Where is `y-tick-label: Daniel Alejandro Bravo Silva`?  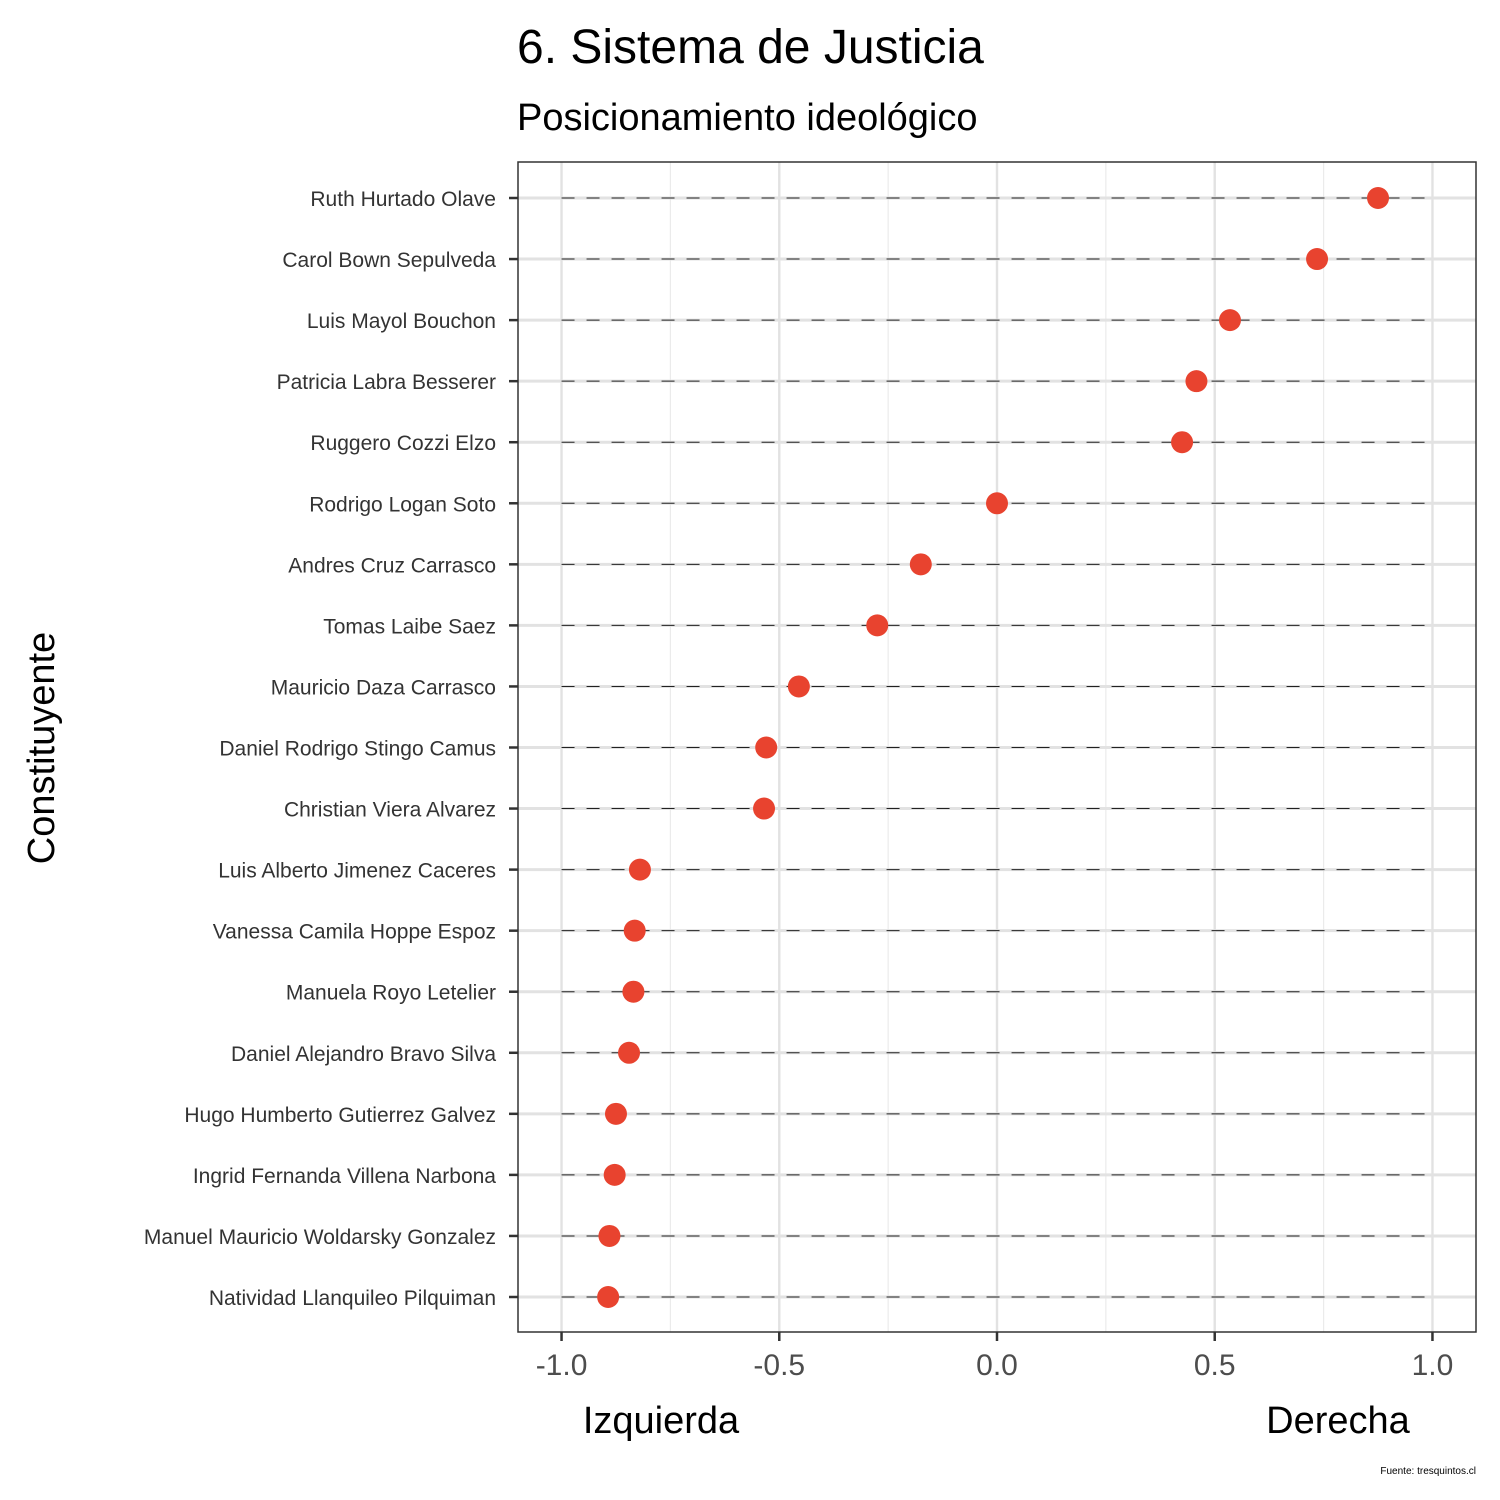 y-tick-label: Daniel Alejandro Bravo Silva is located at coordinates (363, 1054).